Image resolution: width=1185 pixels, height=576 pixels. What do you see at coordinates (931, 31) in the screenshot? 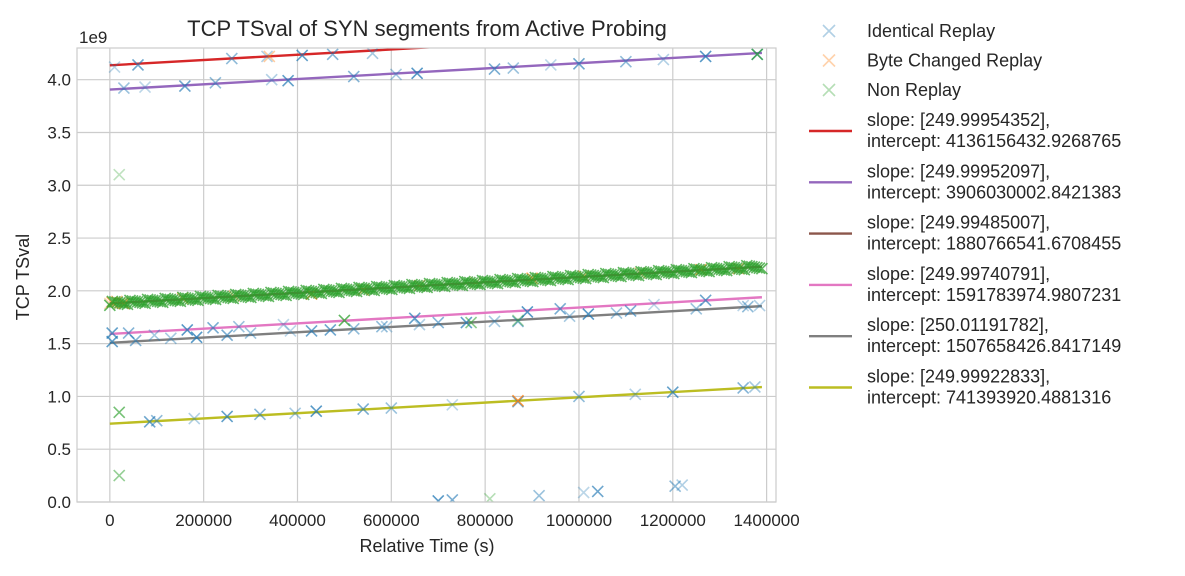
I see `legend-label: Identical Replay` at bounding box center [931, 31].